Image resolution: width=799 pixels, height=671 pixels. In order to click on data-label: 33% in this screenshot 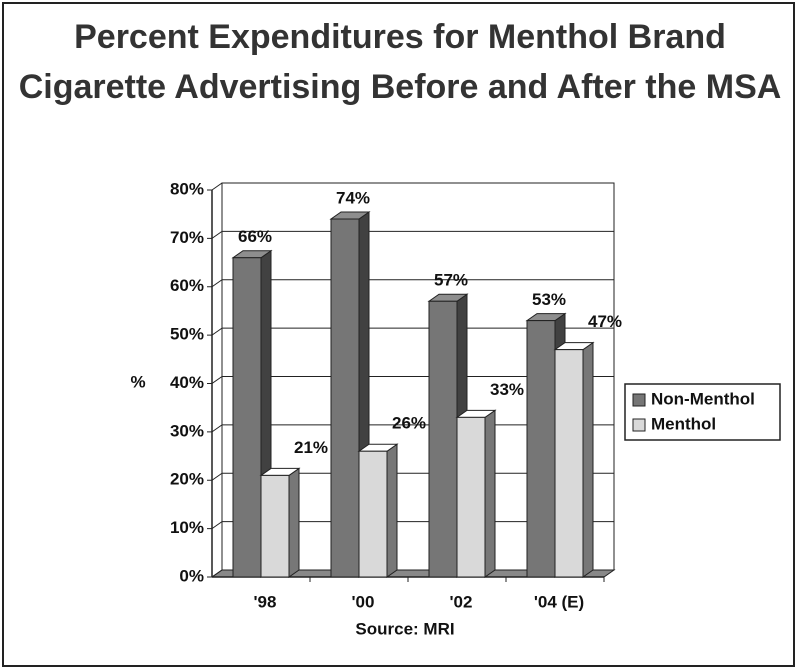, I will do `click(507, 389)`.